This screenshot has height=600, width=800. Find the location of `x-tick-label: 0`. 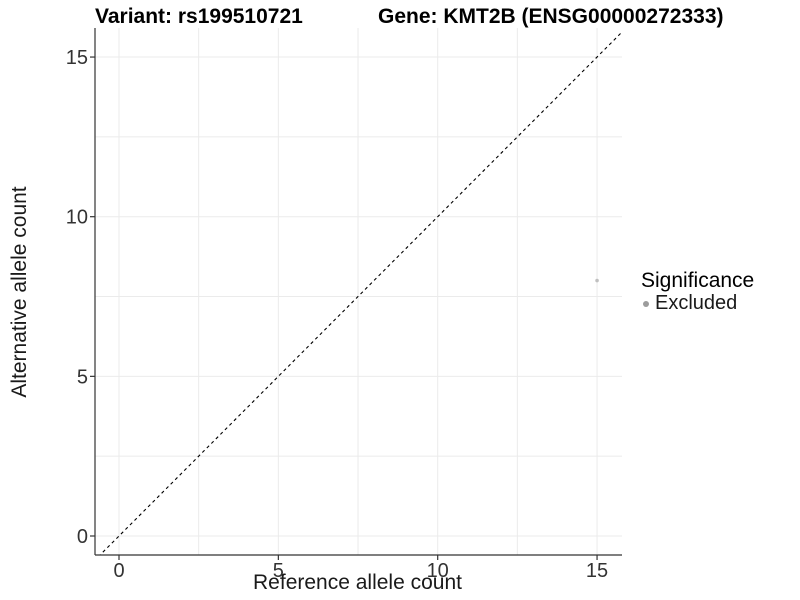

x-tick-label: 0 is located at coordinates (118, 571).